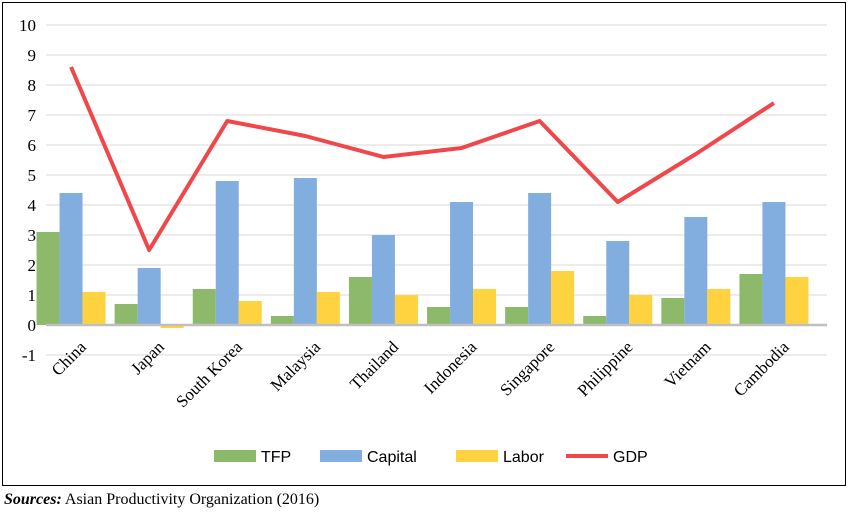 This screenshot has height=527, width=850. Describe the element at coordinates (477, 456) in the screenshot. I see `legend-swatch-labor` at that location.